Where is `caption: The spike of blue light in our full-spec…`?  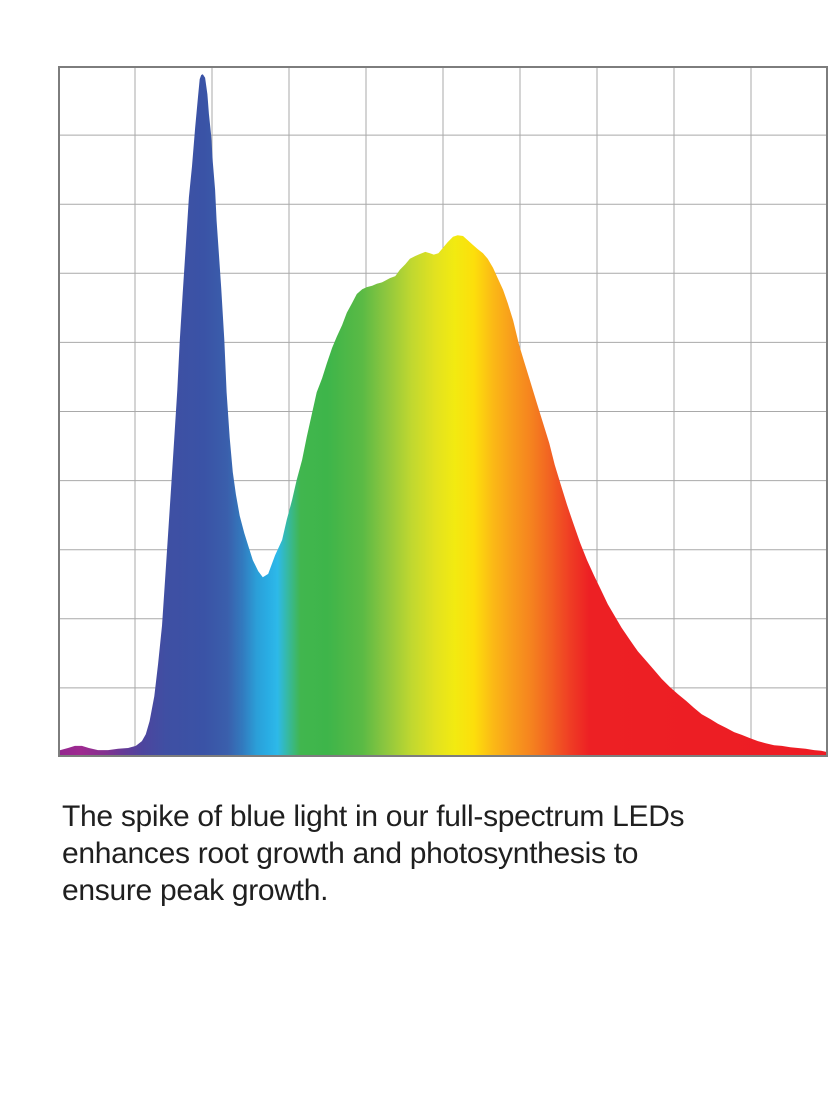 caption: The spike of blue light in our full-spec… is located at coordinates (427, 853).